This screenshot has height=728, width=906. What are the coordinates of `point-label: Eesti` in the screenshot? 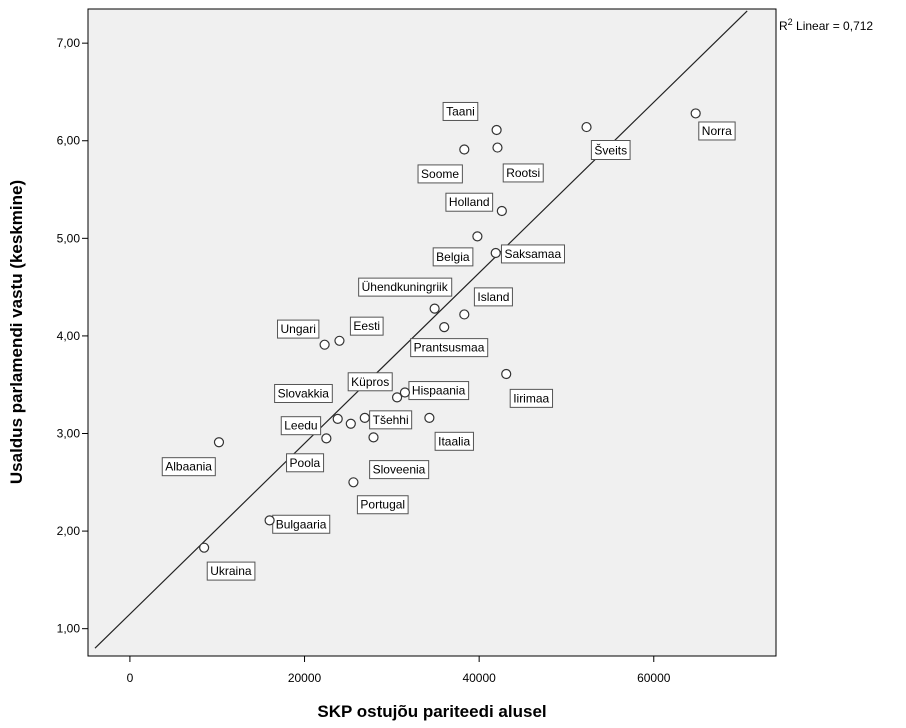 It's located at (366, 326).